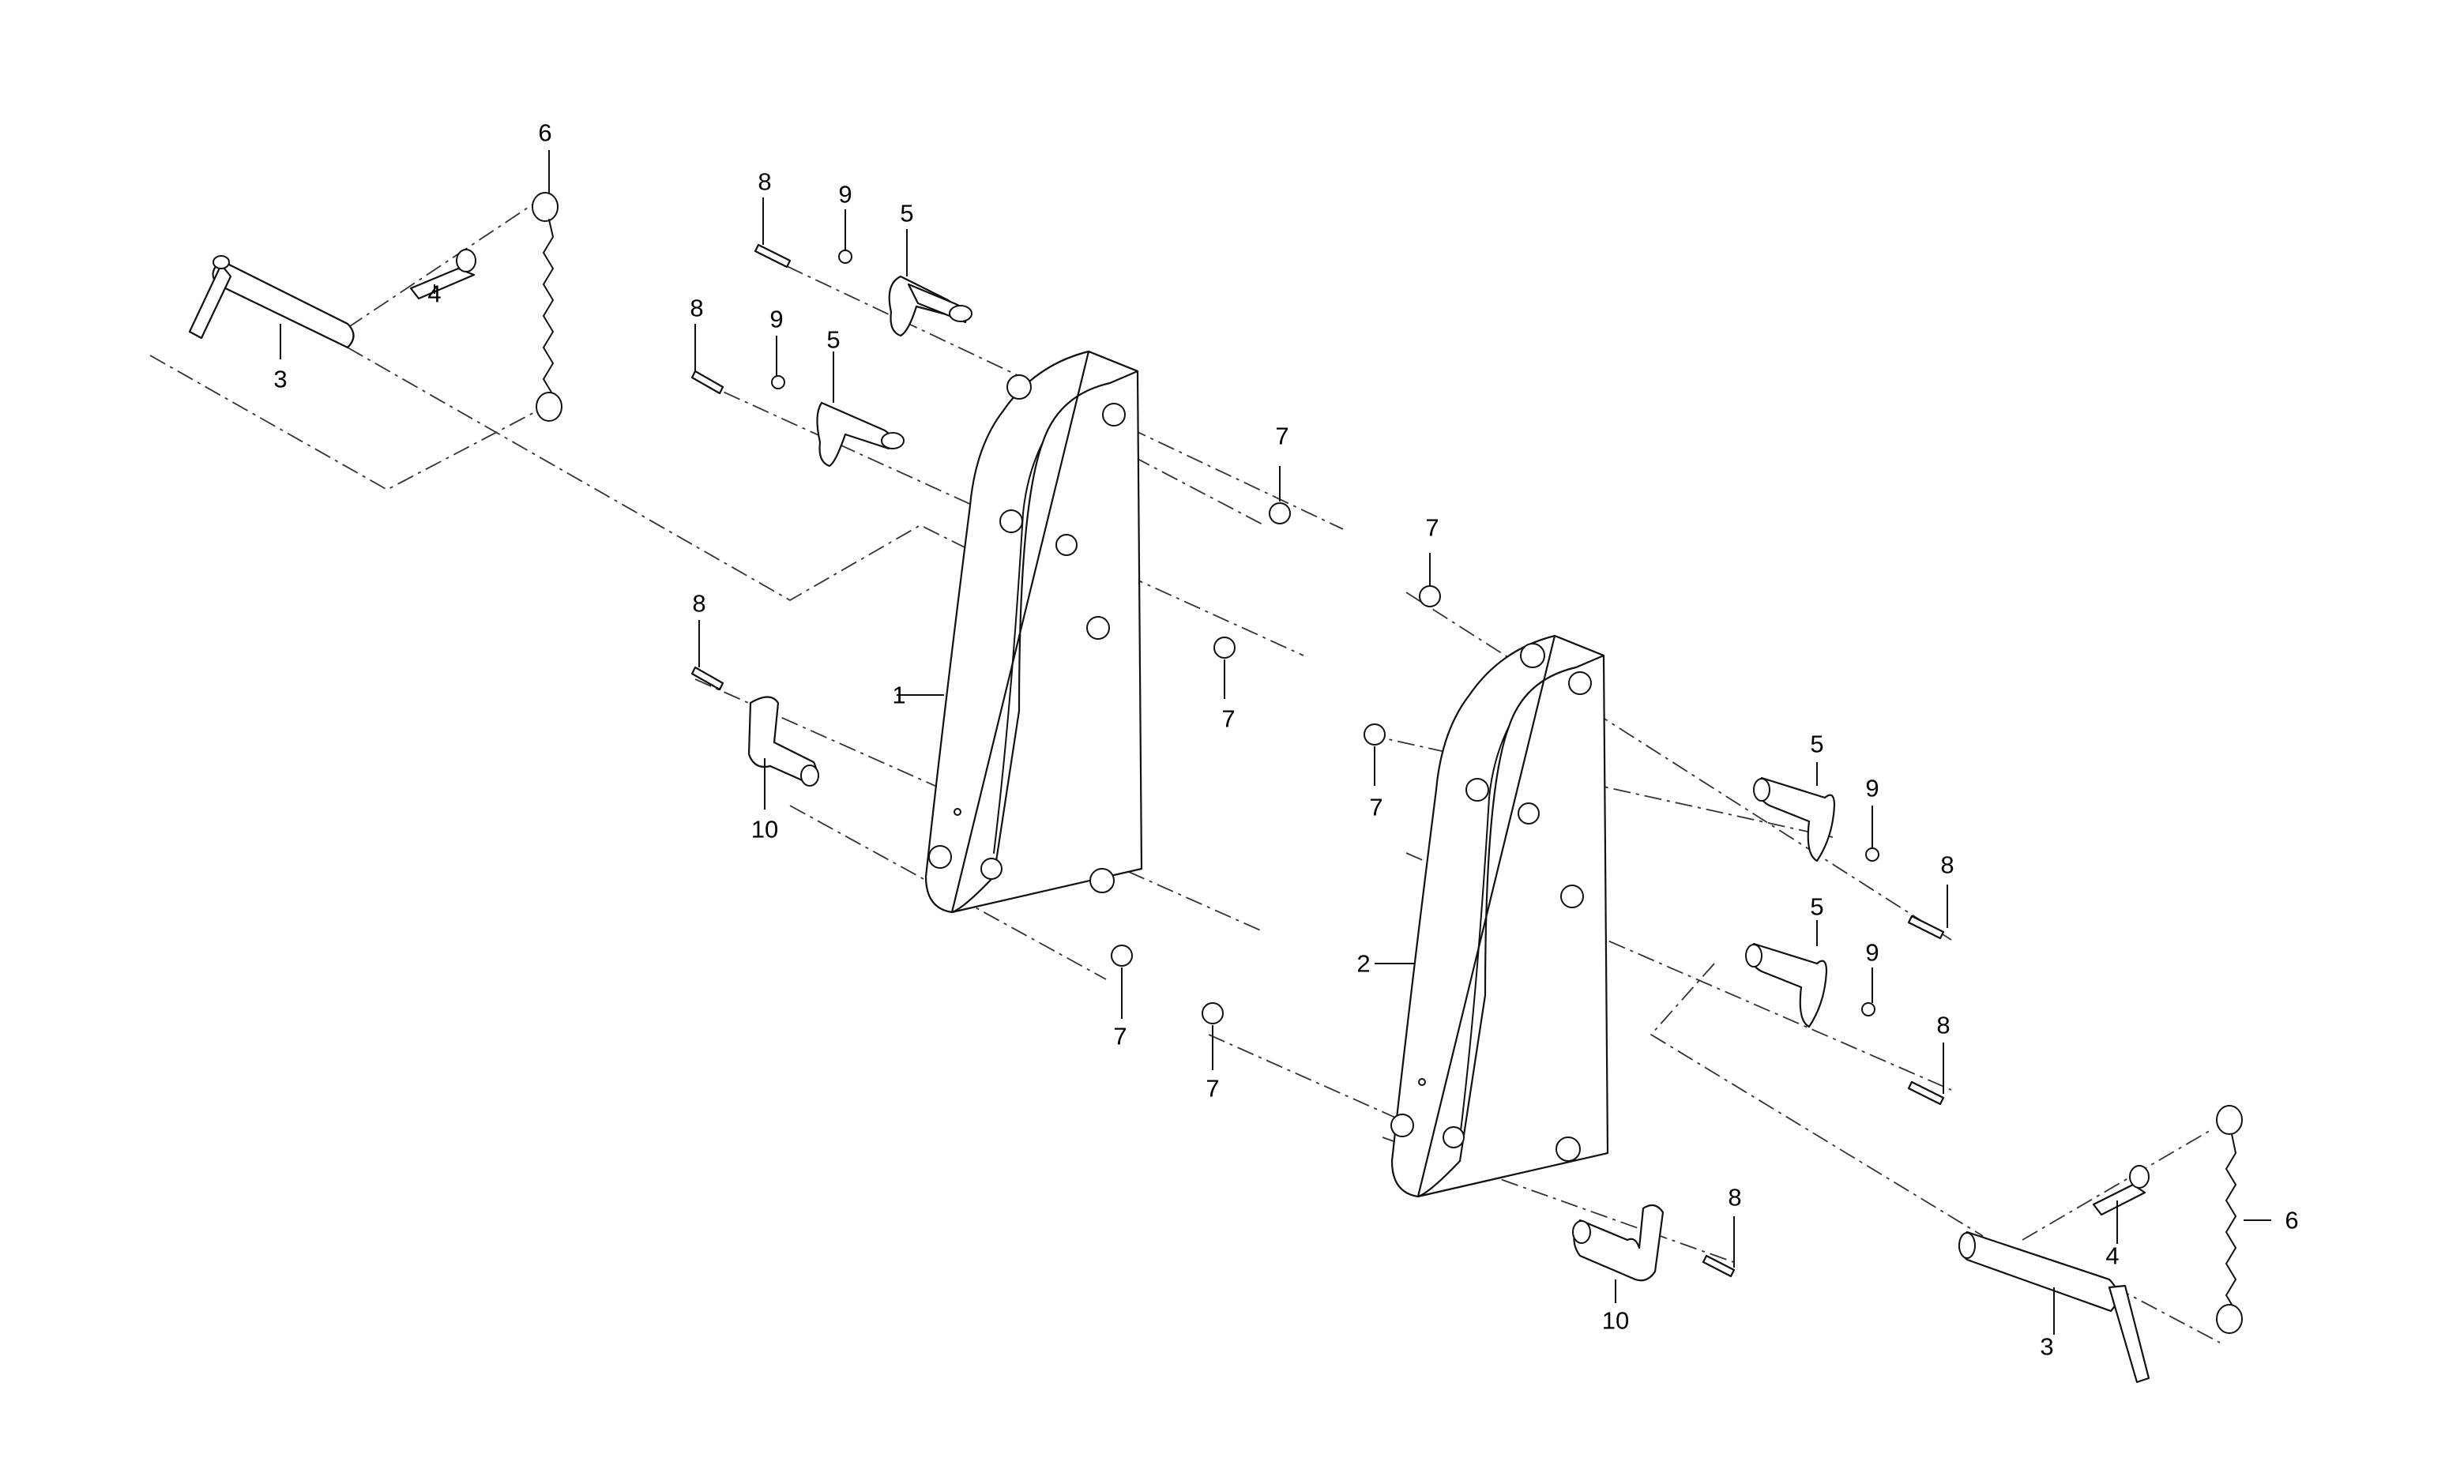 Image resolution: width=2464 pixels, height=1484 pixels. What do you see at coordinates (1499, 916) in the screenshot?
I see `frame-right` at bounding box center [1499, 916].